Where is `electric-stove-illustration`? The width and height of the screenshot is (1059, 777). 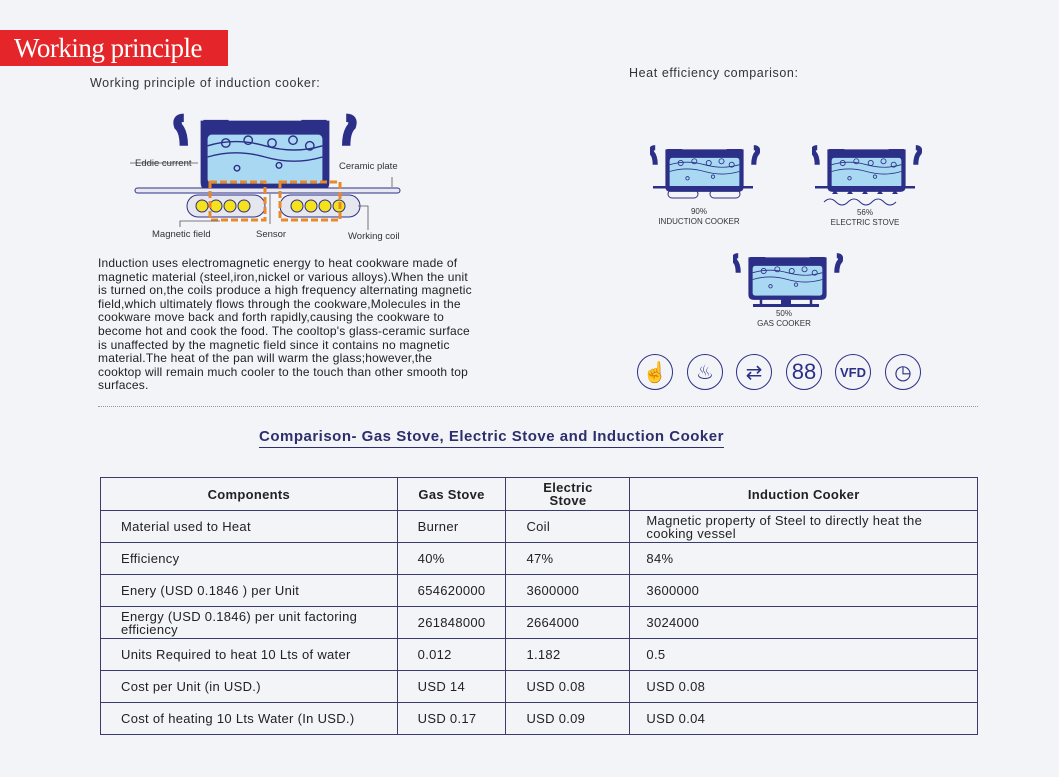
electric-stove-illustration is located at coordinates (867, 174).